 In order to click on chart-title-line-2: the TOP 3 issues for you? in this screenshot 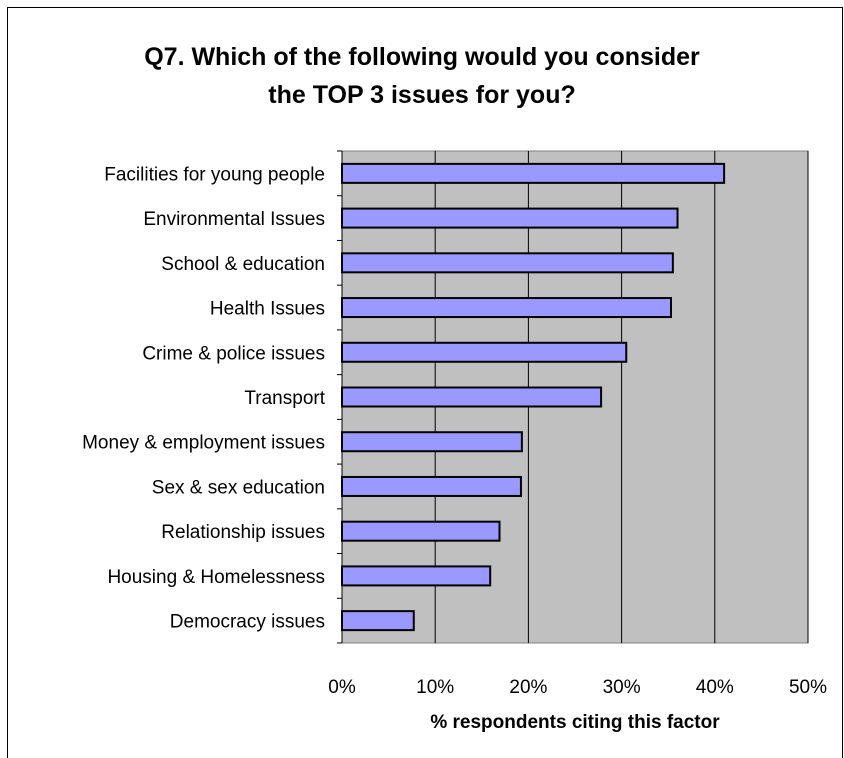, I will do `click(422, 95)`.